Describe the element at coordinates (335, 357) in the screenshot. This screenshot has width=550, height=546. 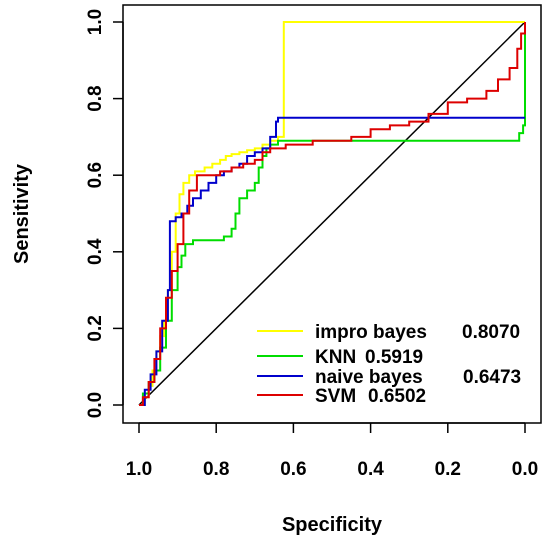
I see `legend-label: KNN` at that location.